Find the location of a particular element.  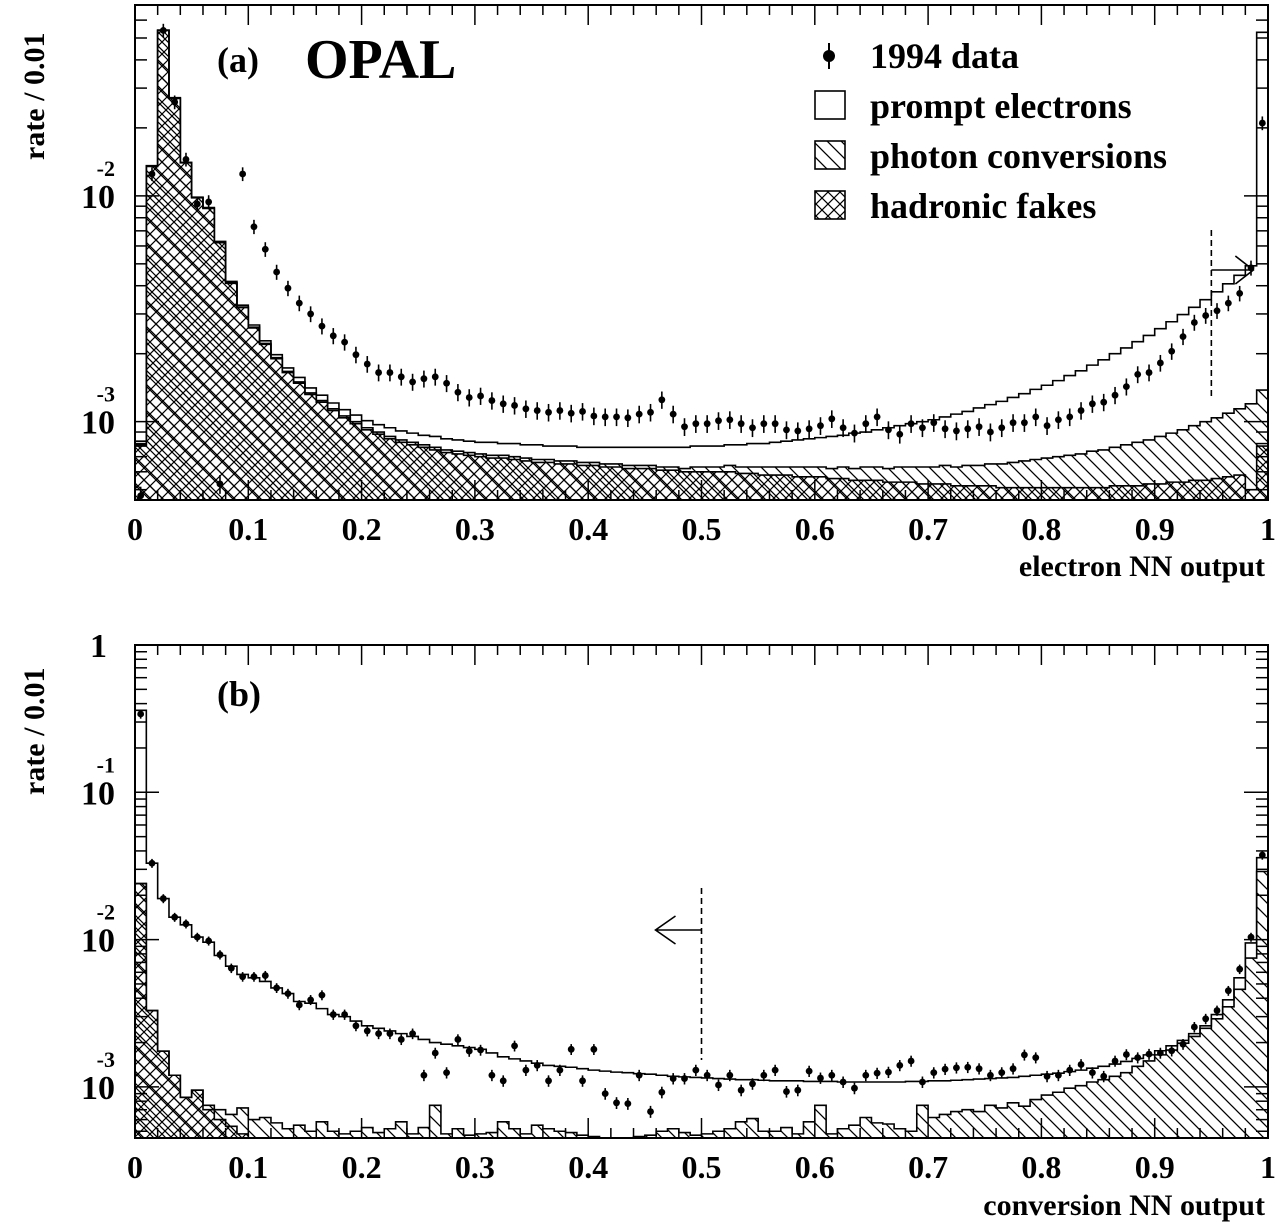

panel-label: (a) is located at coordinates (238, 60).